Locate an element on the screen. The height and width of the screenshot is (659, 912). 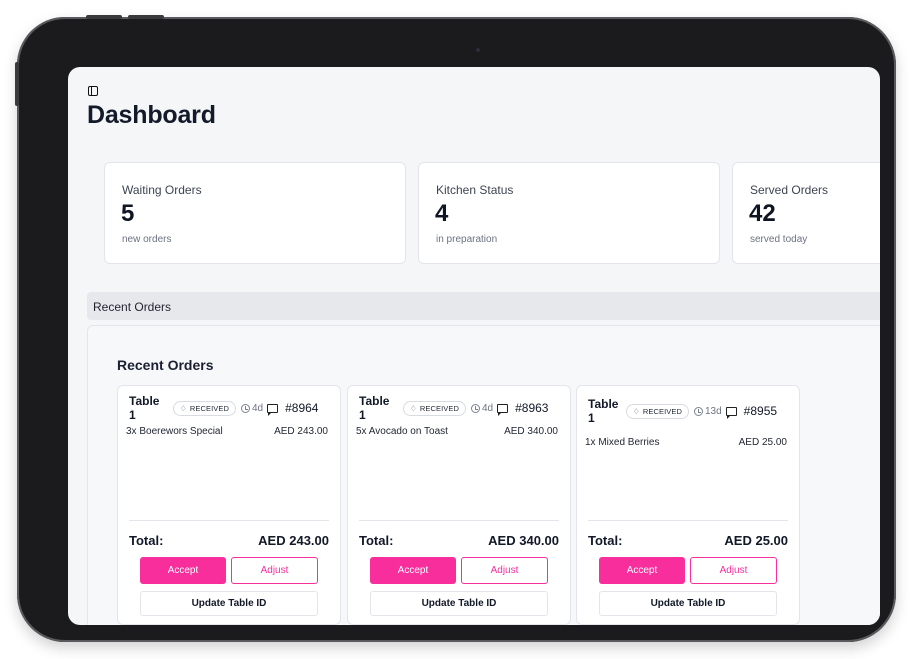
section-header-label: Recent Orders is located at coordinates (132, 307).